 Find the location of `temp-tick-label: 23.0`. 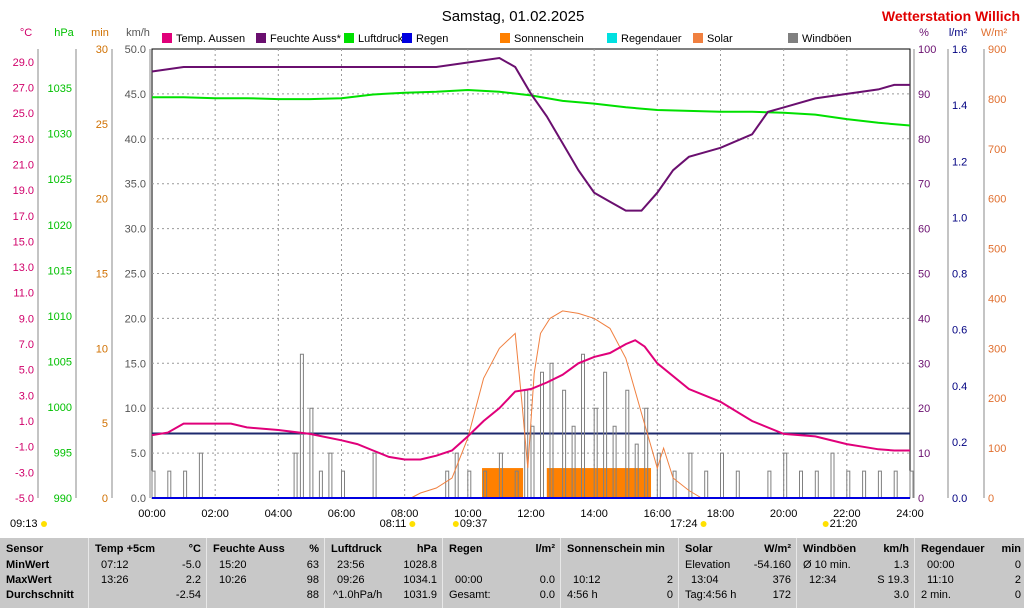

temp-tick-label: 23.0 is located at coordinates (23, 140).